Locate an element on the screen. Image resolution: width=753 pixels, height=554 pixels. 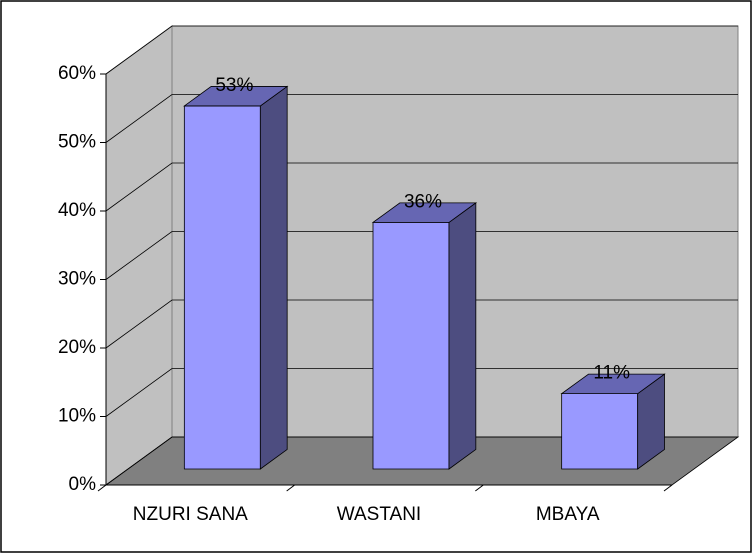
y-tick-label: 50% is located at coordinates (77, 142).